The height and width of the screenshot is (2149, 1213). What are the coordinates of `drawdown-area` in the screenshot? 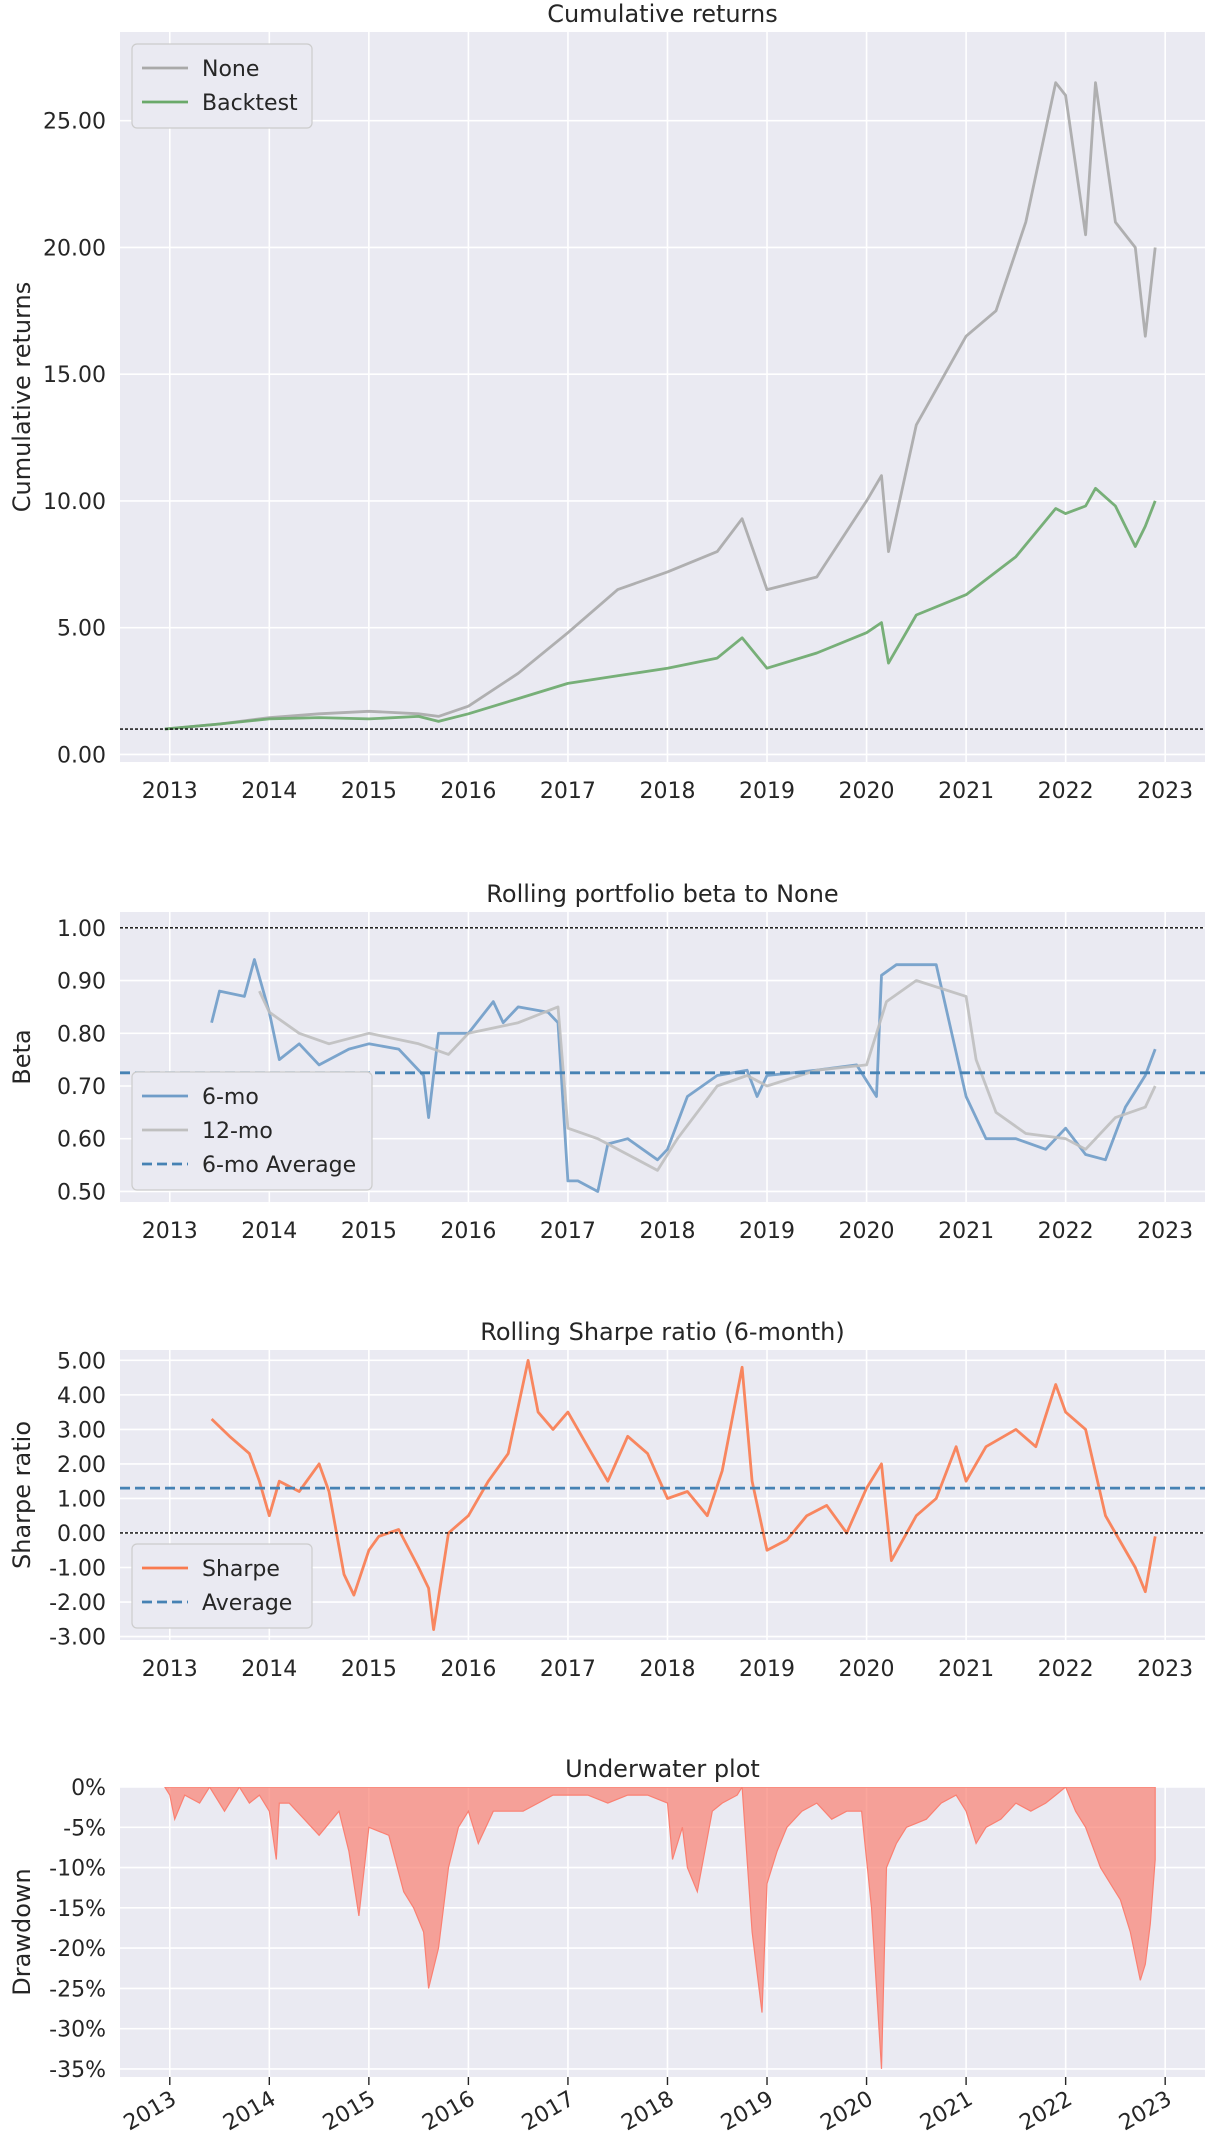 It's located at (660, 1928).